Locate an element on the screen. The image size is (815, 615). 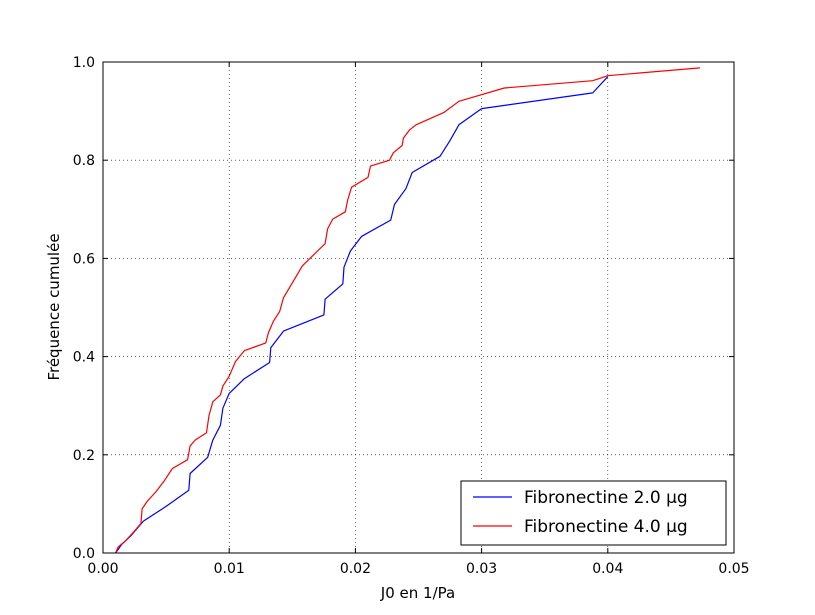
y-tick-label: 0.6 is located at coordinates (84, 259).